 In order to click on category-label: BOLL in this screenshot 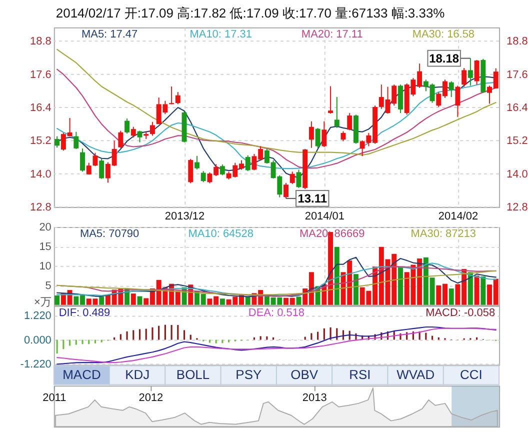, I will do `click(193, 374)`.